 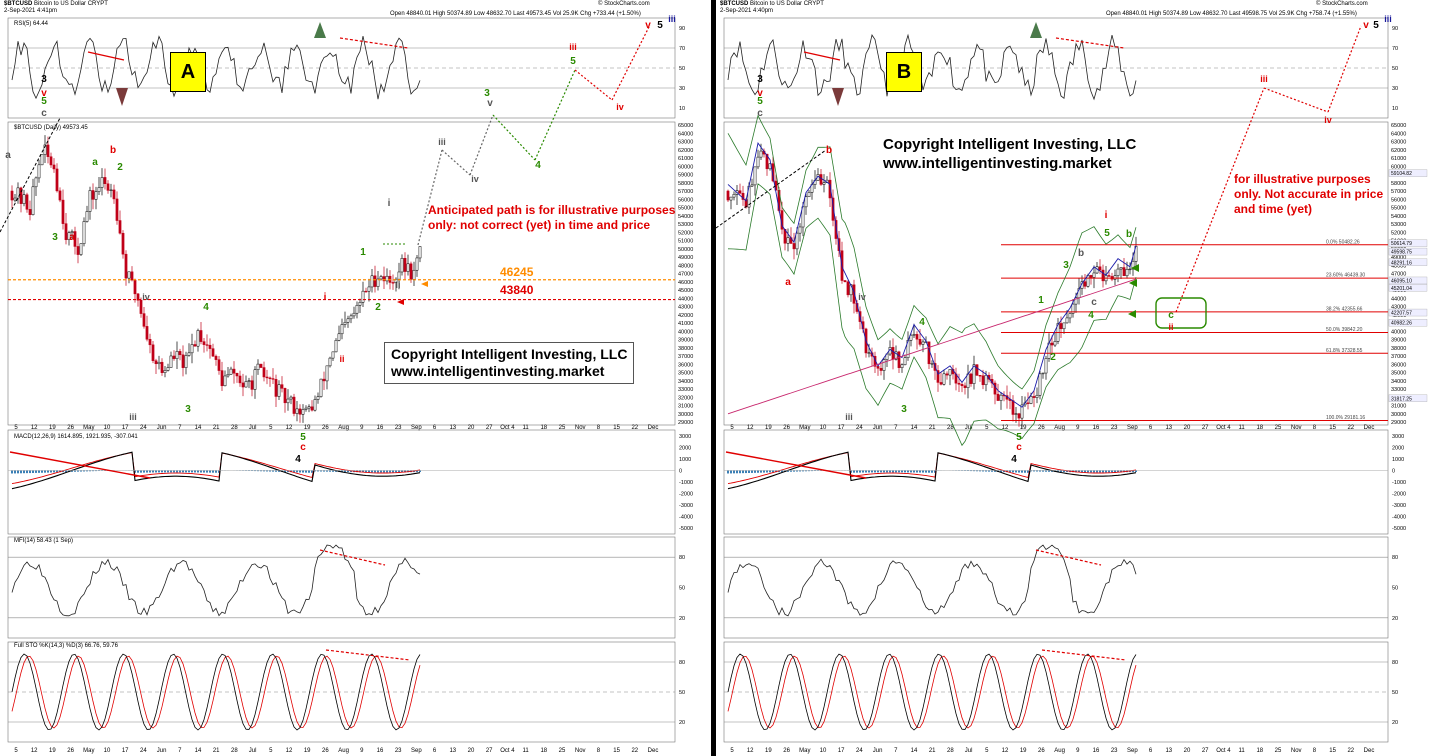 What do you see at coordinates (44, 113) in the screenshot?
I see `wave-label: c` at bounding box center [44, 113].